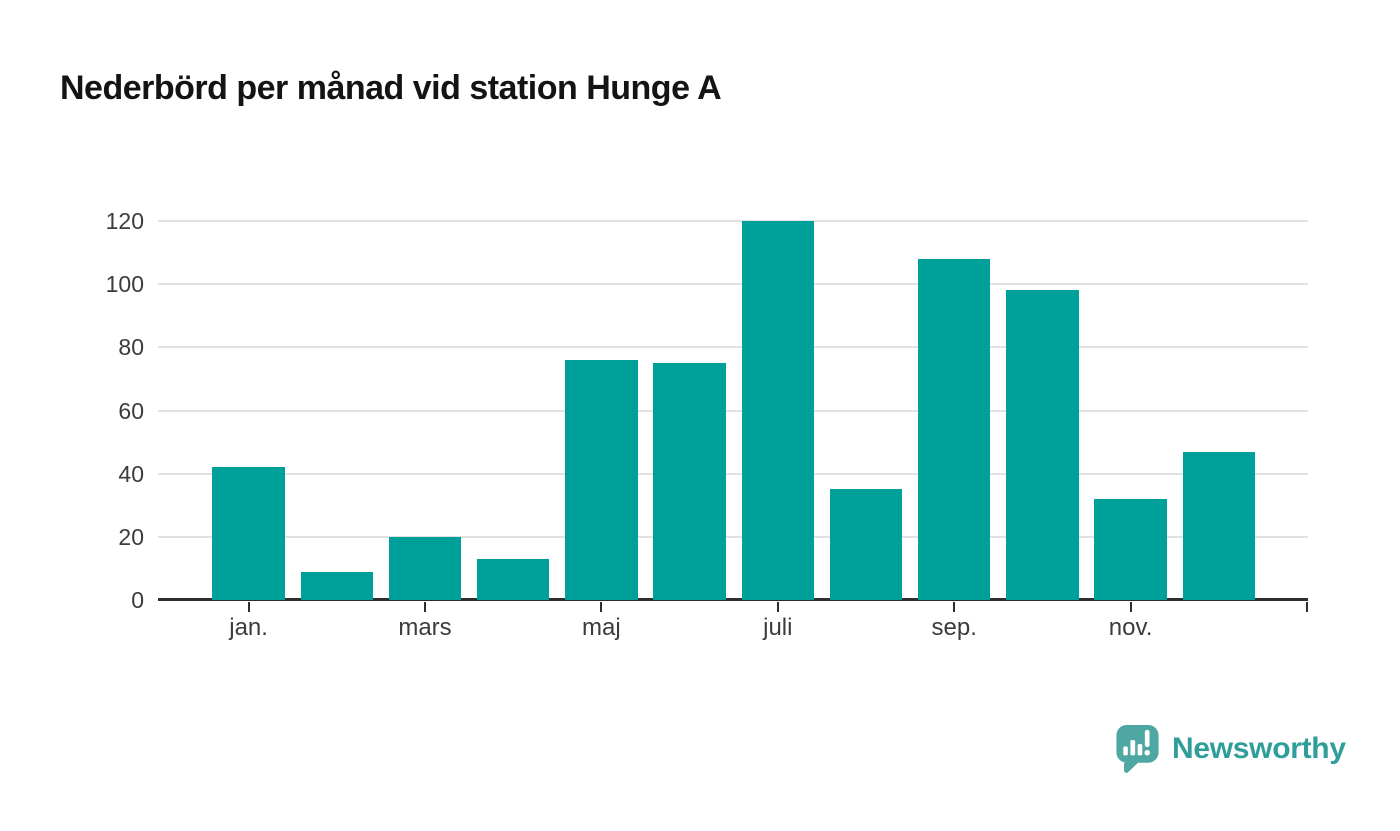  I want to click on bar-maj, so click(601, 479).